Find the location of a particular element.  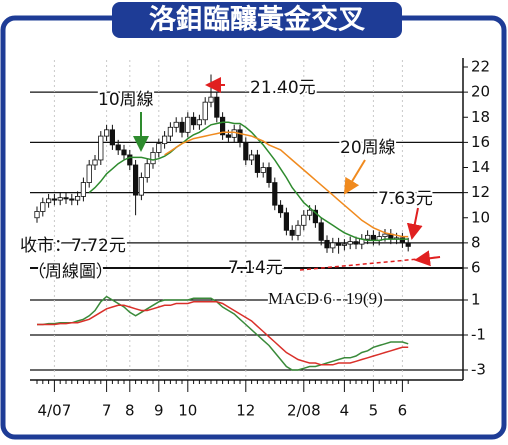

y-tick-label: -3 is located at coordinates (478, 370).